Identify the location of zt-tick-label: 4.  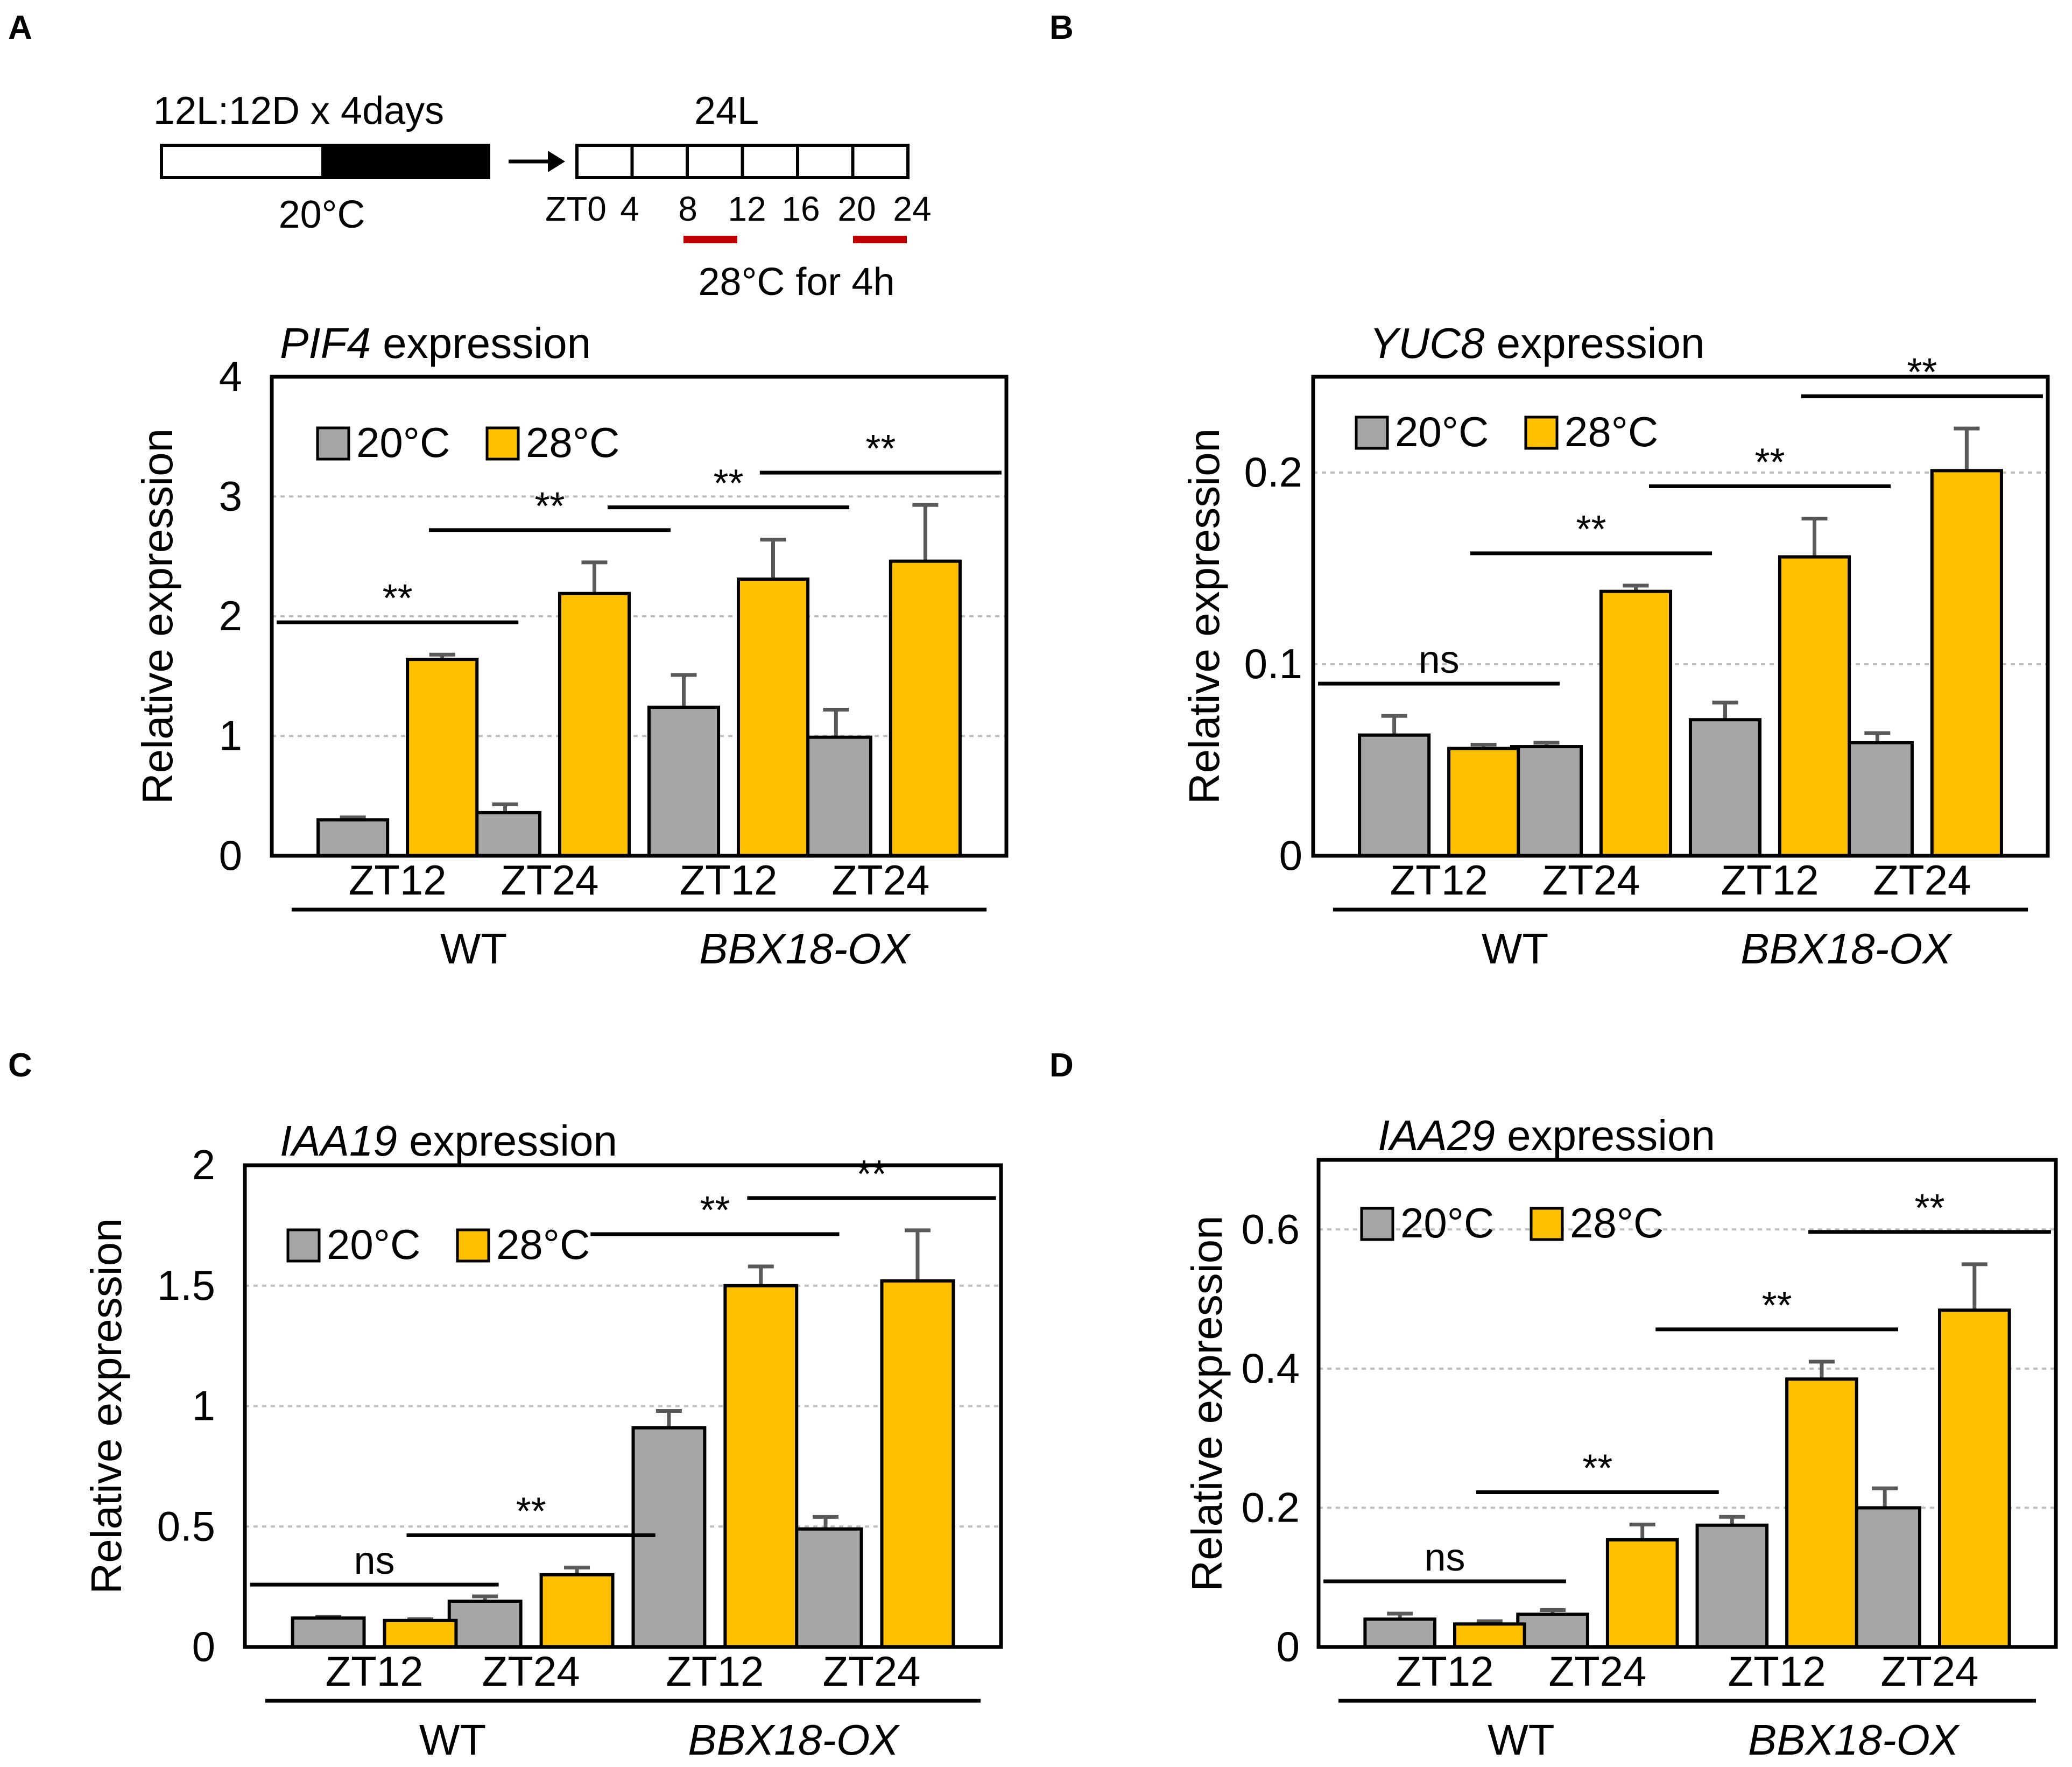
(629, 208).